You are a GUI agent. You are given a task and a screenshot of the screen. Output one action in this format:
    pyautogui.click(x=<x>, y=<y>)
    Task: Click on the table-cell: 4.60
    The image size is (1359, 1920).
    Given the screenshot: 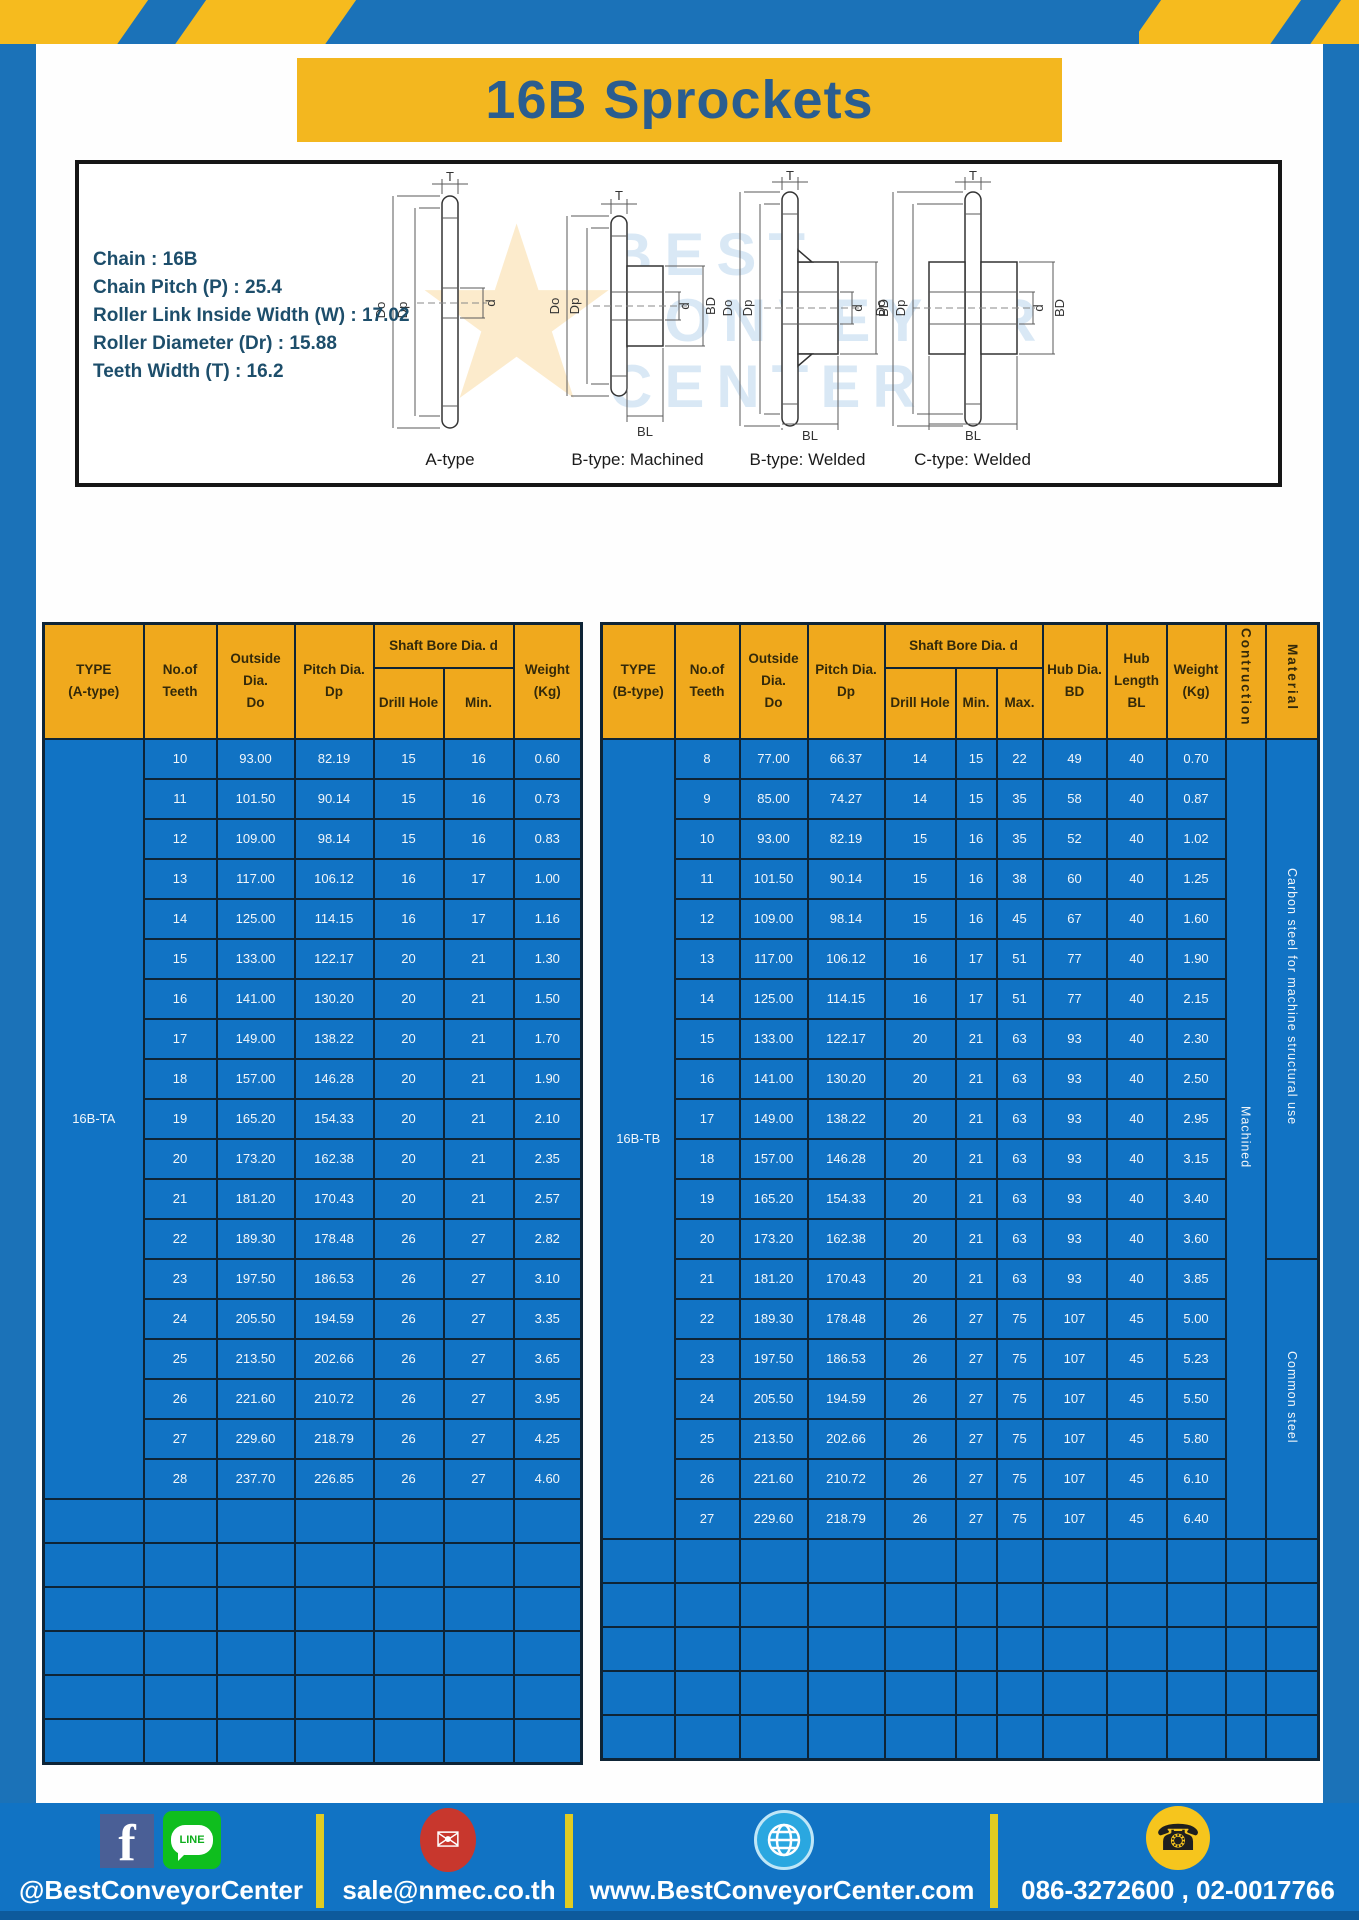 What is the action you would take?
    pyautogui.click(x=547, y=1478)
    